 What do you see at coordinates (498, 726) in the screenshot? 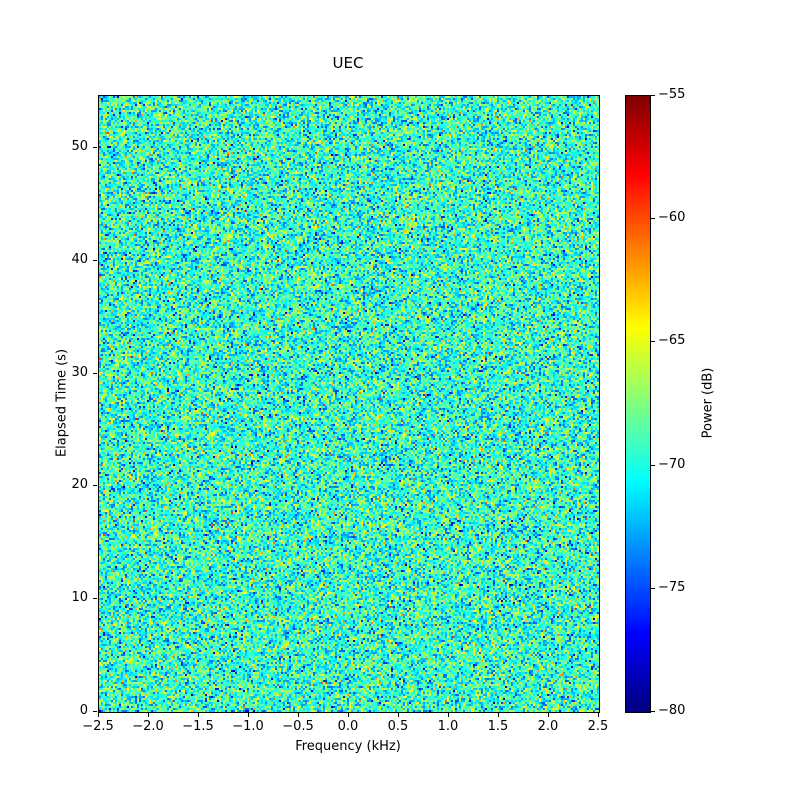
I see `x-tick-label: 1.5` at bounding box center [498, 726].